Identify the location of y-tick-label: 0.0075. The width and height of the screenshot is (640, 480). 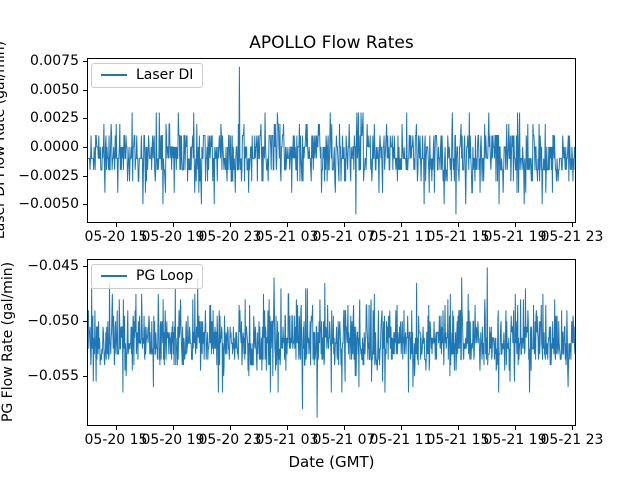
(54, 60).